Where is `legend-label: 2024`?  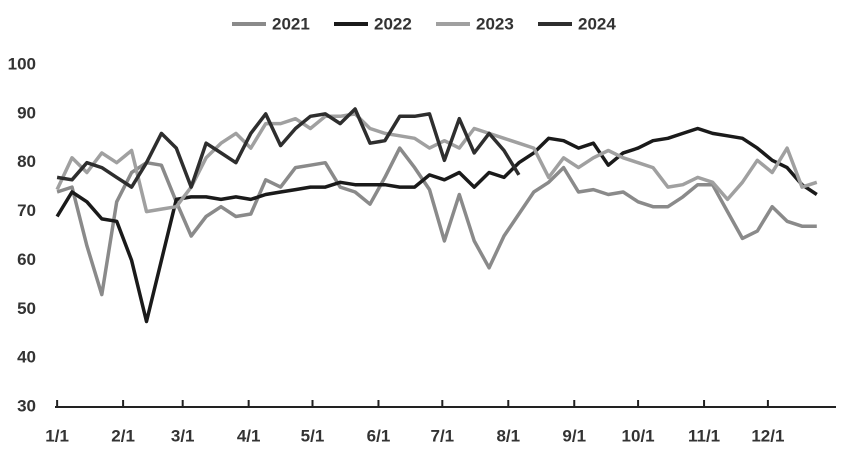
legend-label: 2024 is located at coordinates (597, 23).